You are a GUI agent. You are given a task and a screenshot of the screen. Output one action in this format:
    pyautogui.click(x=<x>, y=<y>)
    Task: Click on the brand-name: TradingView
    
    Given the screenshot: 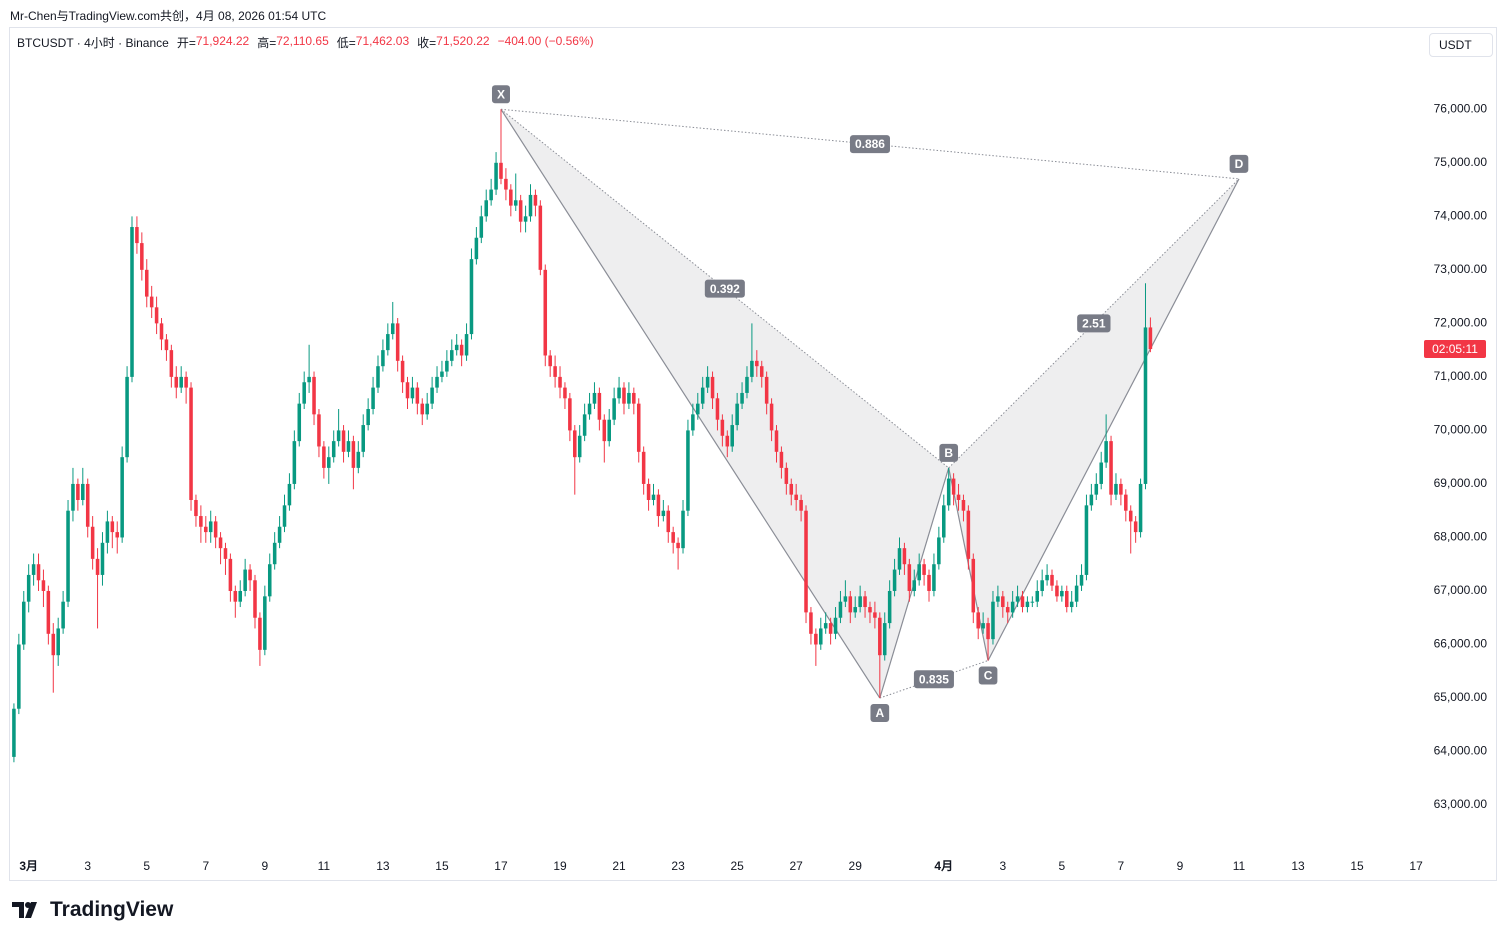 What is the action you would take?
    pyautogui.click(x=112, y=909)
    